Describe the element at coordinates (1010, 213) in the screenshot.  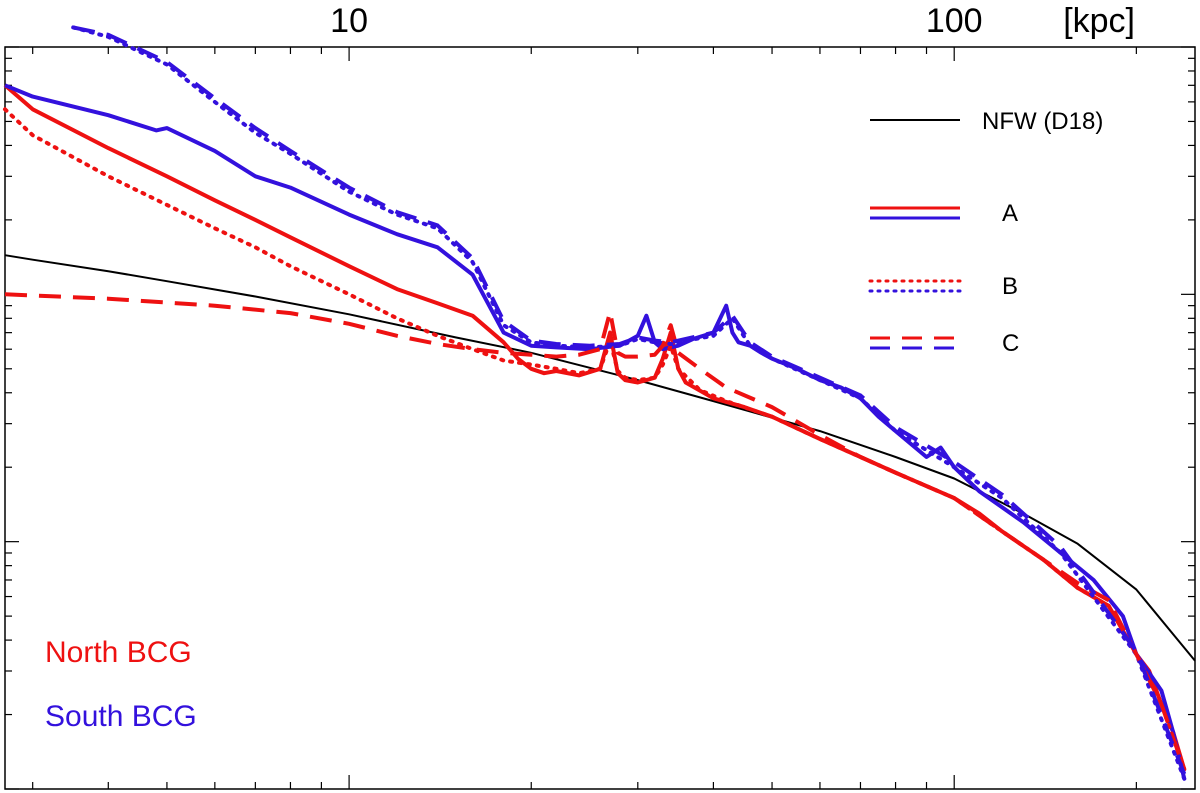
I see `legend-label: A` at that location.